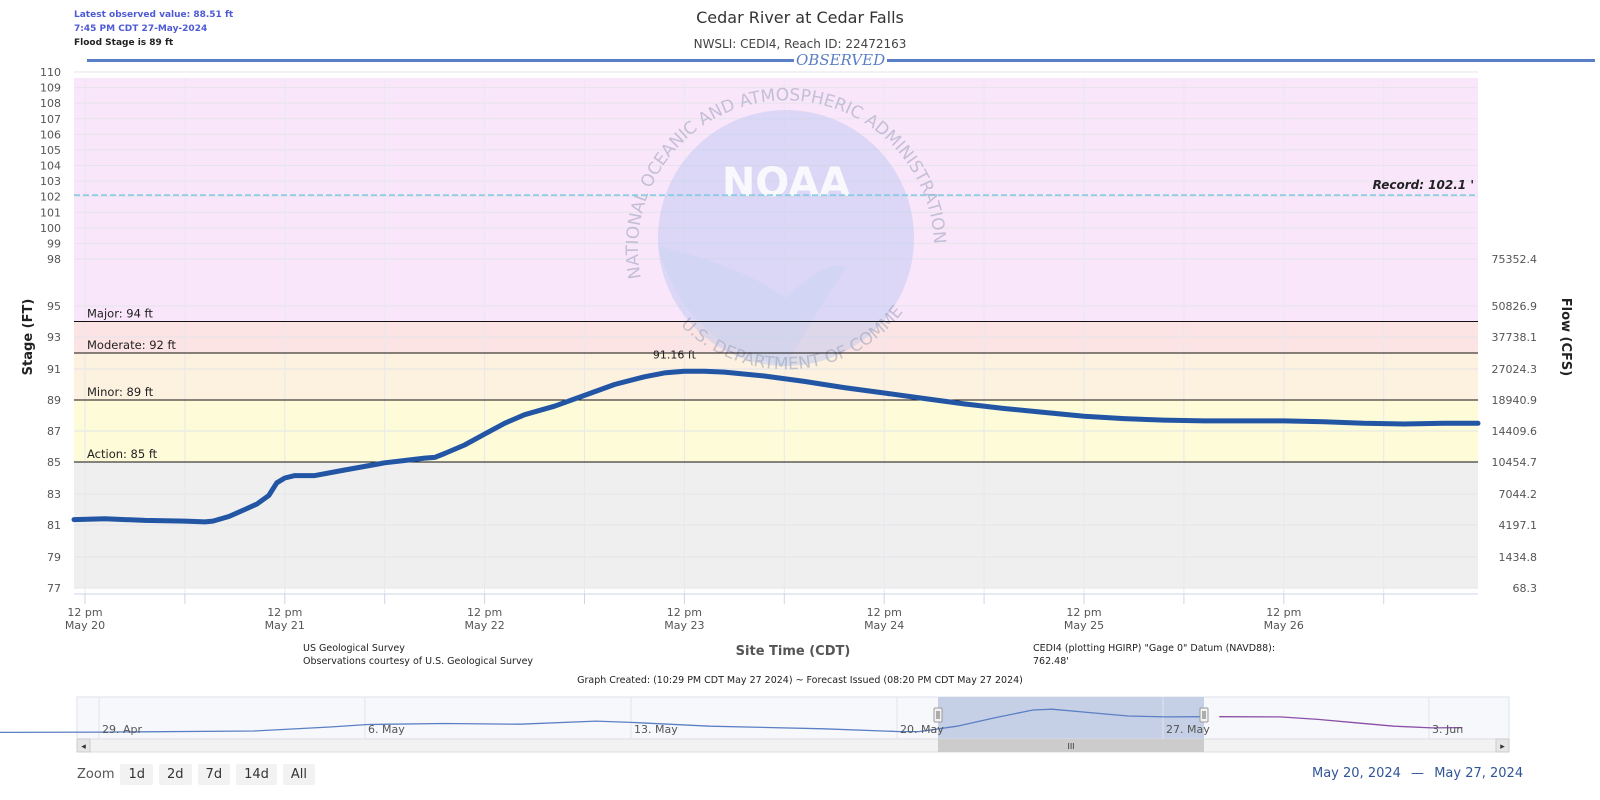 The image size is (1600, 800). Describe the element at coordinates (54, 306) in the screenshot. I see `y-tick-label: 95` at that location.